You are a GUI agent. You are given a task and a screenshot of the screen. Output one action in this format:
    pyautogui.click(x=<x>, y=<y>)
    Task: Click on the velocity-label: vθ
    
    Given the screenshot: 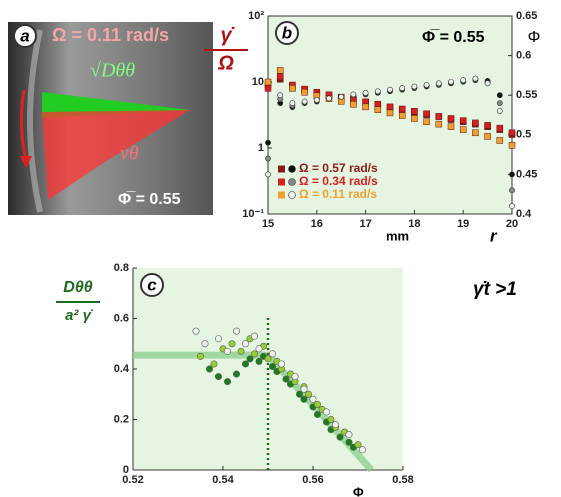 What is the action you would take?
    pyautogui.click(x=129, y=154)
    